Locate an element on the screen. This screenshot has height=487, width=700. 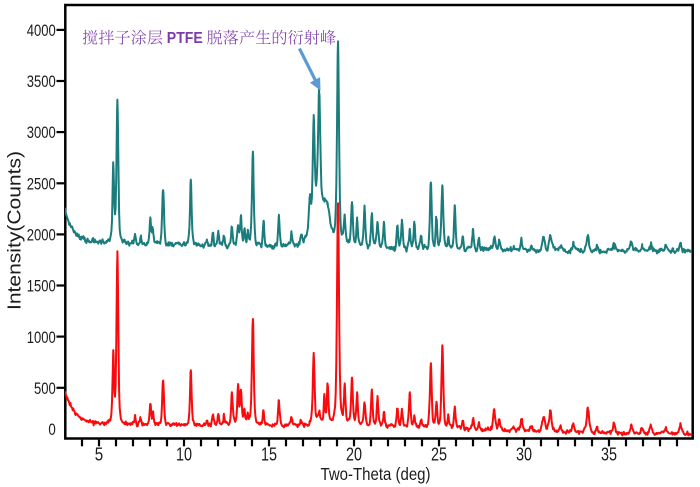
svg-text: 500 is located at coordinates (45, 388).